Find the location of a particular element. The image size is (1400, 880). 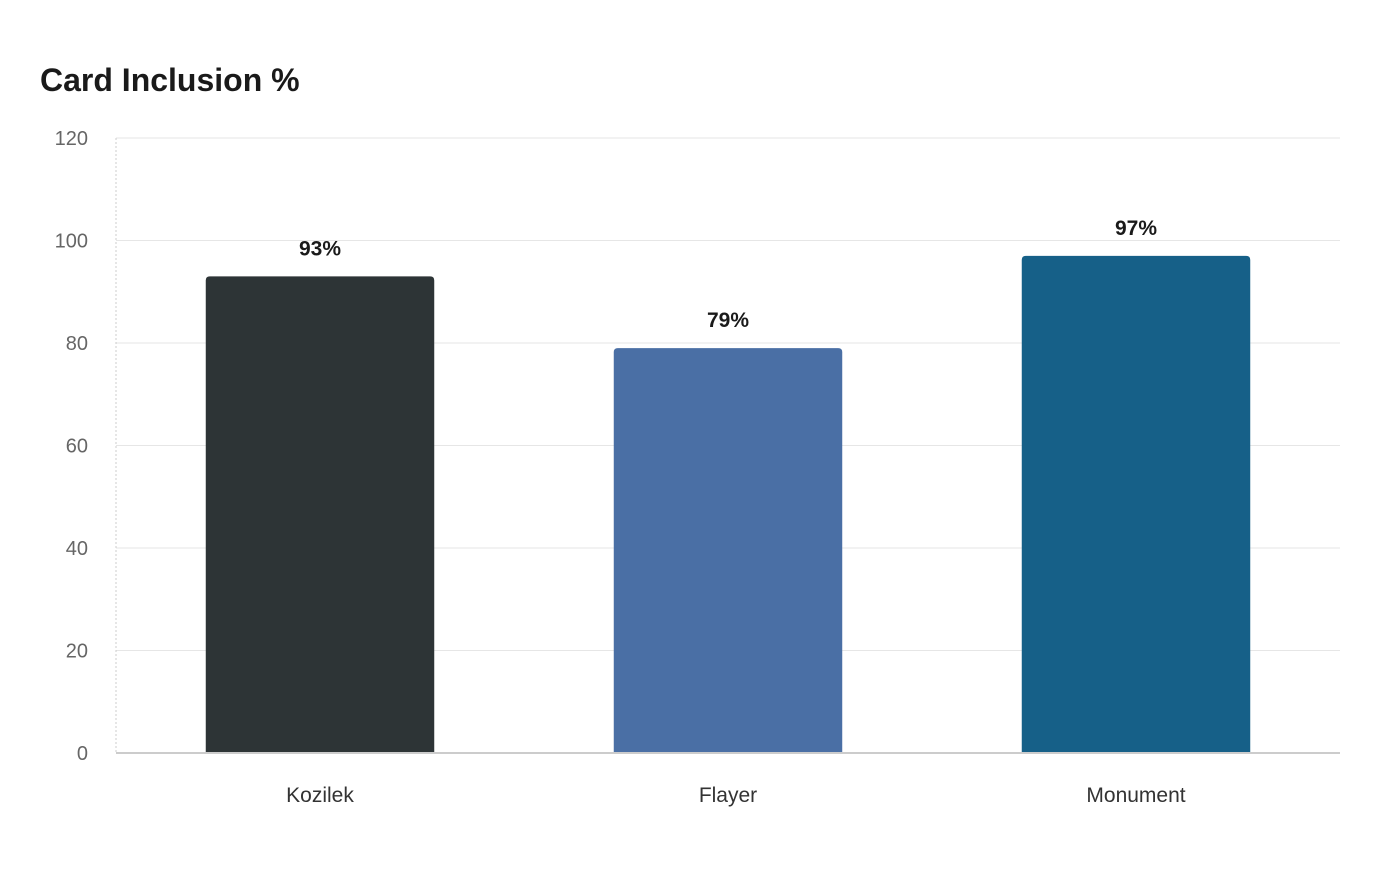

bar-flayer is located at coordinates (728, 550).